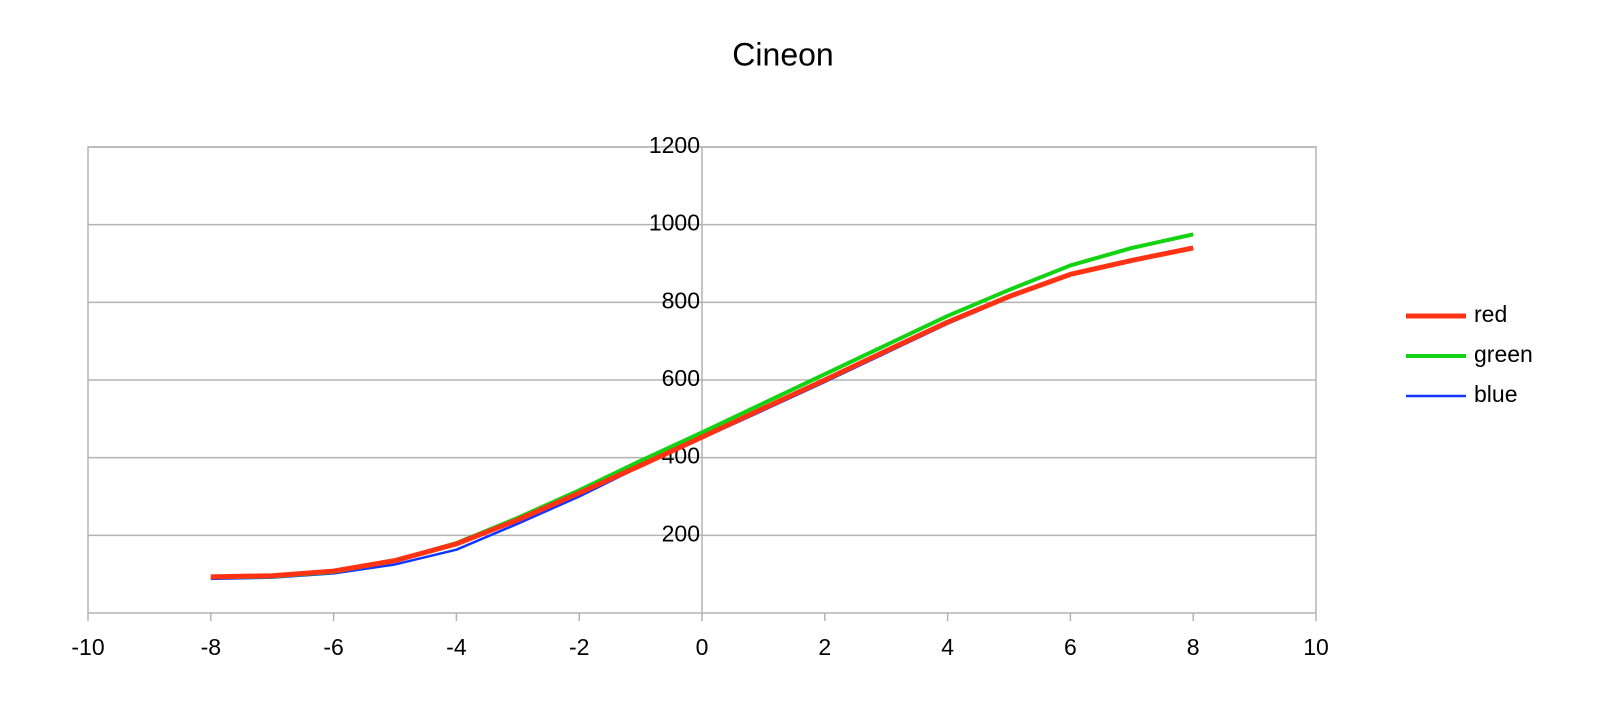 The image size is (1603, 727). Describe the element at coordinates (211, 647) in the screenshot. I see `x-tick-label: -8` at that location.